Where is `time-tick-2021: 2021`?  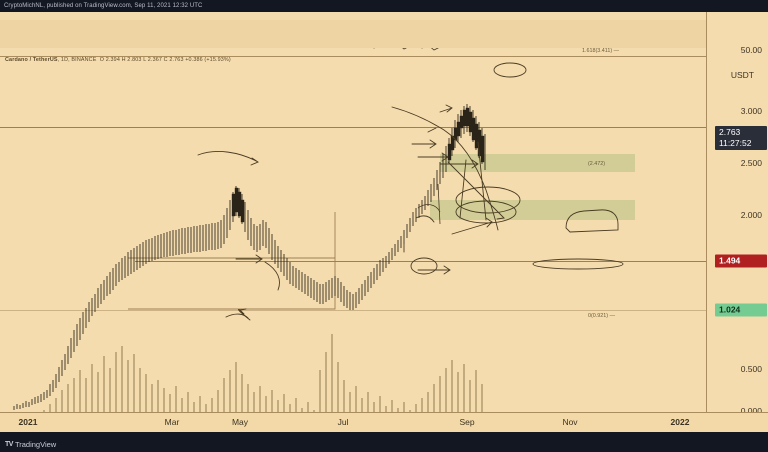 time-tick-2021: 2021 is located at coordinates (28, 422).